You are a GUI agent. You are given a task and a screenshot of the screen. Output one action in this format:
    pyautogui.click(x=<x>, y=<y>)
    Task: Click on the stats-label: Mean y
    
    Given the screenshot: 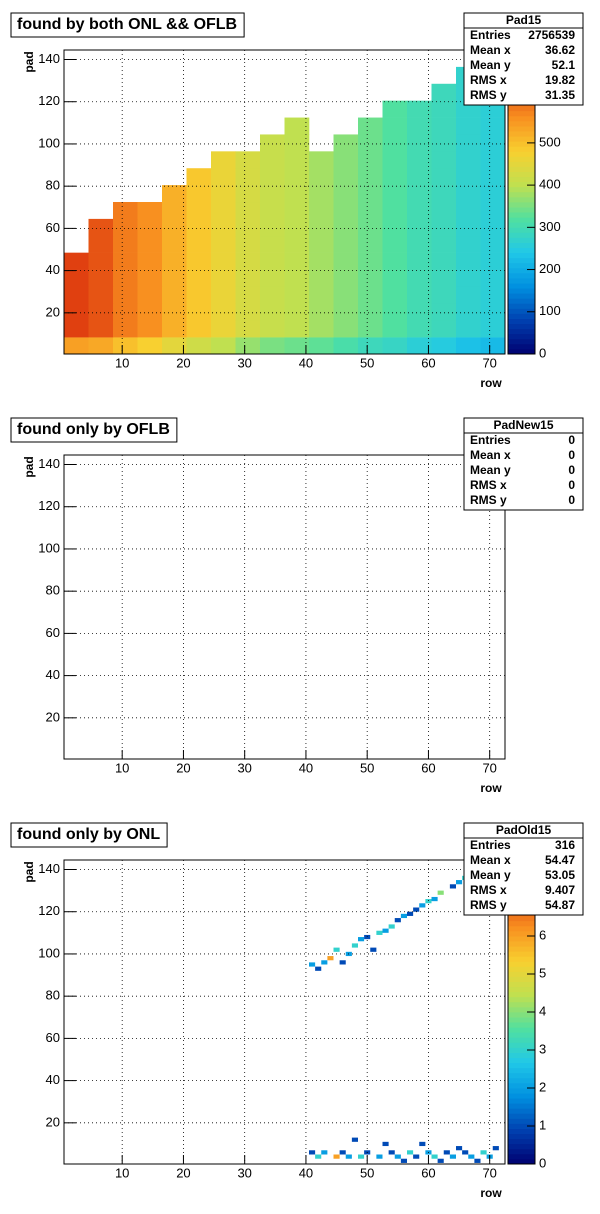 What is the action you would take?
    pyautogui.click(x=490, y=65)
    